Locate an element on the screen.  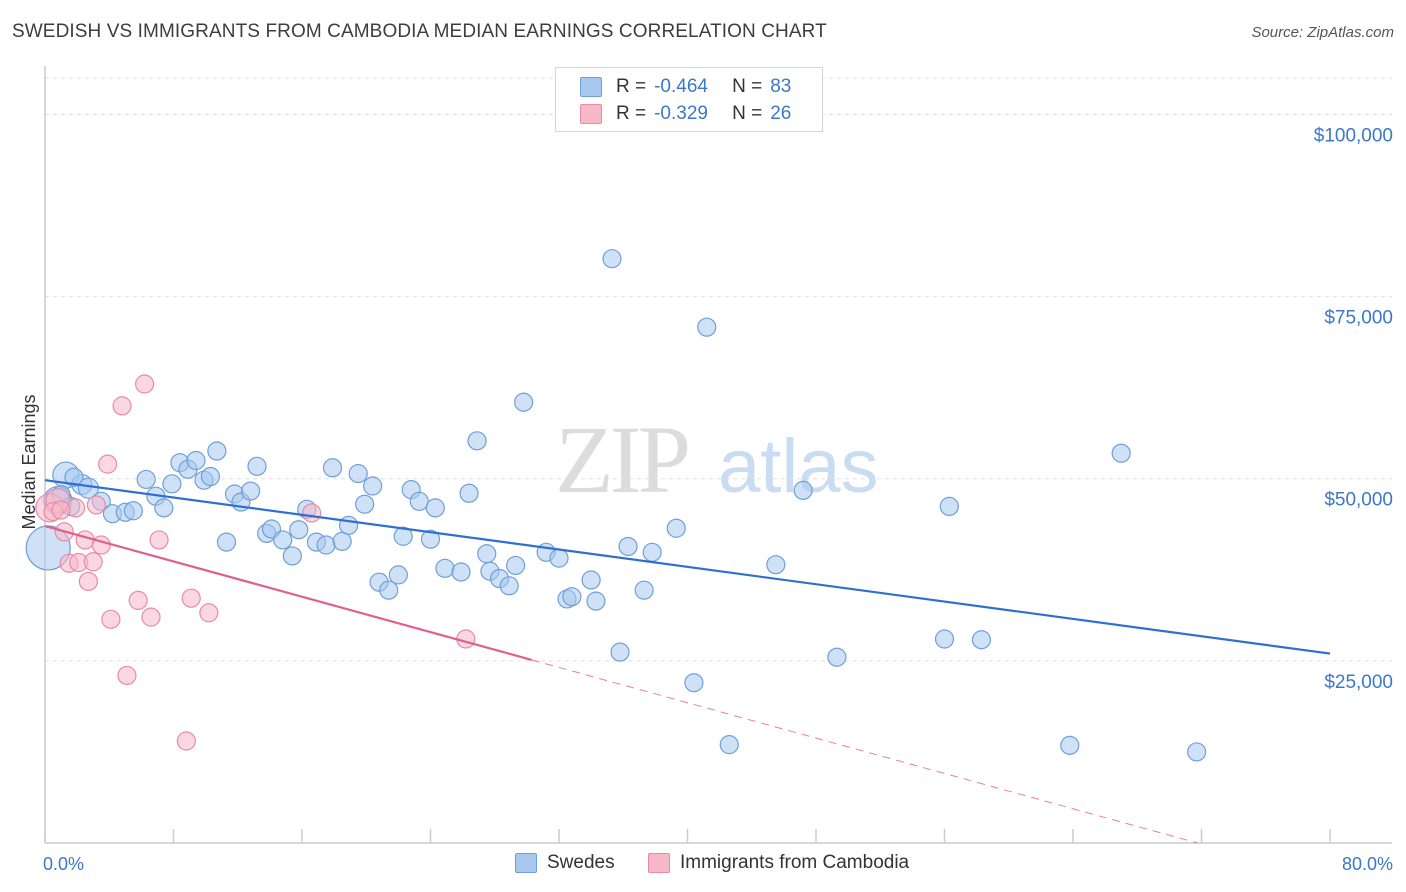
cambodia-trend-line is located at coordinates (288, 593).